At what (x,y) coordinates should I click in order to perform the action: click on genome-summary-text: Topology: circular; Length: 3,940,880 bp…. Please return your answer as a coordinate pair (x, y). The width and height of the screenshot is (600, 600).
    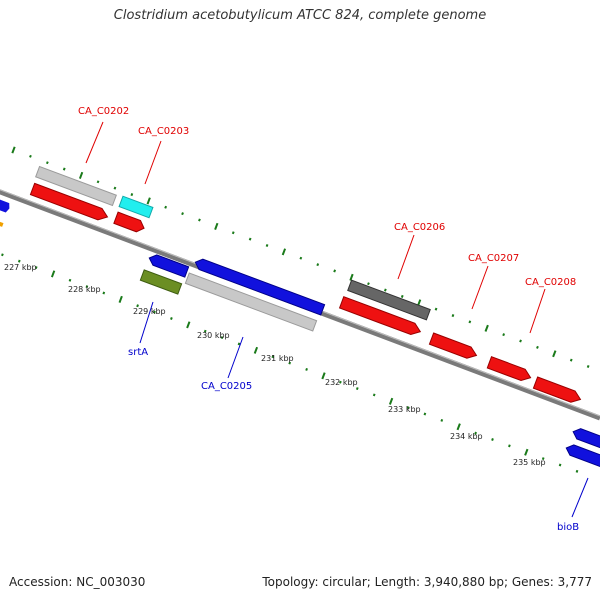
    Looking at the image, I should click on (427, 582).